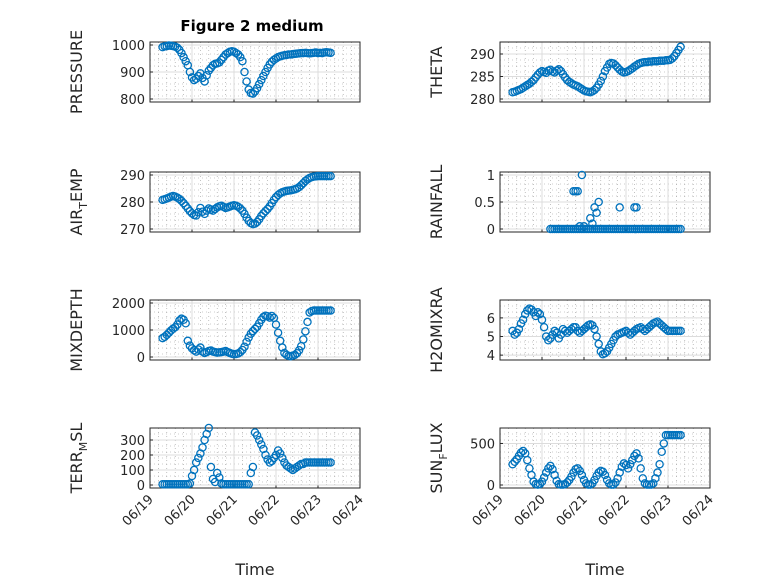 The image size is (778, 583). What do you see at coordinates (491, 176) in the screenshot?
I see `y-tick-label: 1` at bounding box center [491, 176].